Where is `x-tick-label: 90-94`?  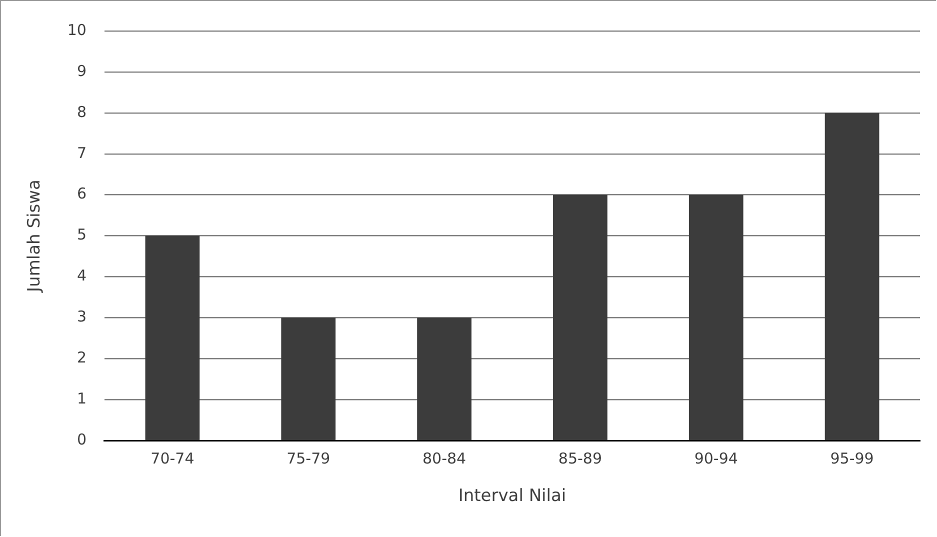
x-tick-label: 90-94 is located at coordinates (716, 458).